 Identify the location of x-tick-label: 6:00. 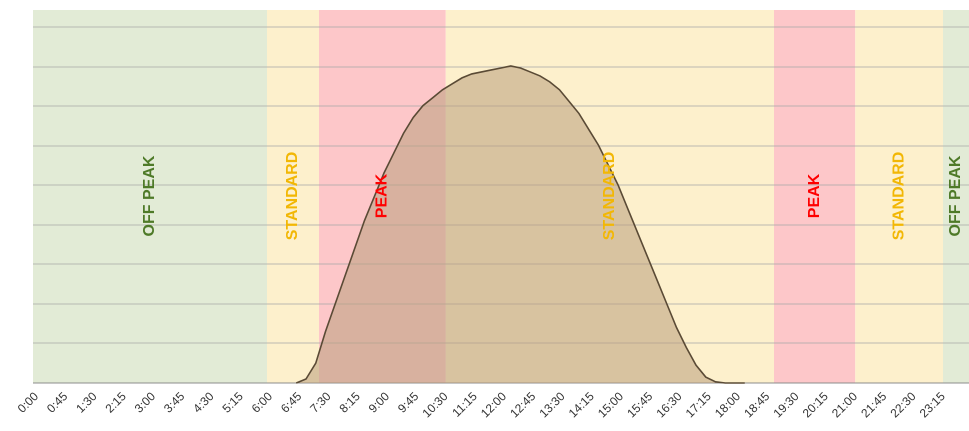
(262, 402).